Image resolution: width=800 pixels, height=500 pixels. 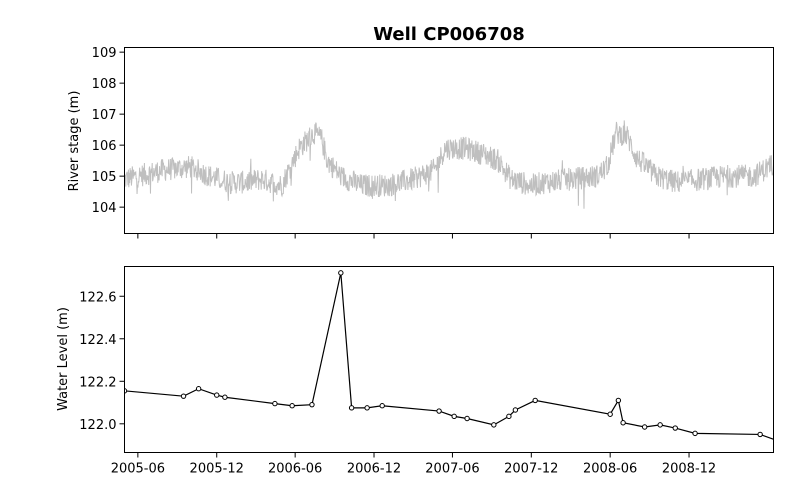 What do you see at coordinates (449, 34) in the screenshot?
I see `figure-title: Well CP006708` at bounding box center [449, 34].